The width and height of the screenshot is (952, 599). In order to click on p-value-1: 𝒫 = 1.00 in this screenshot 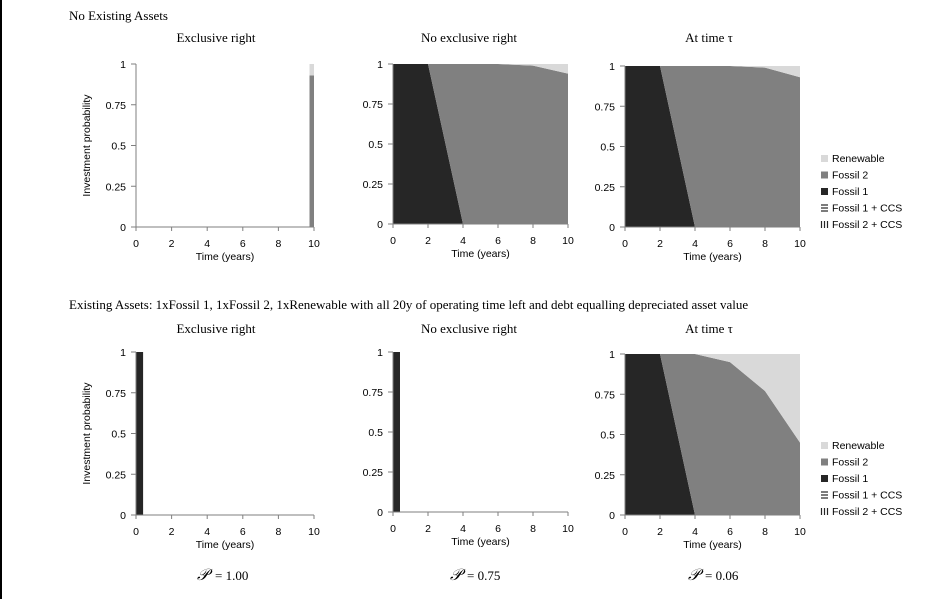, I will do `click(222, 575)`.